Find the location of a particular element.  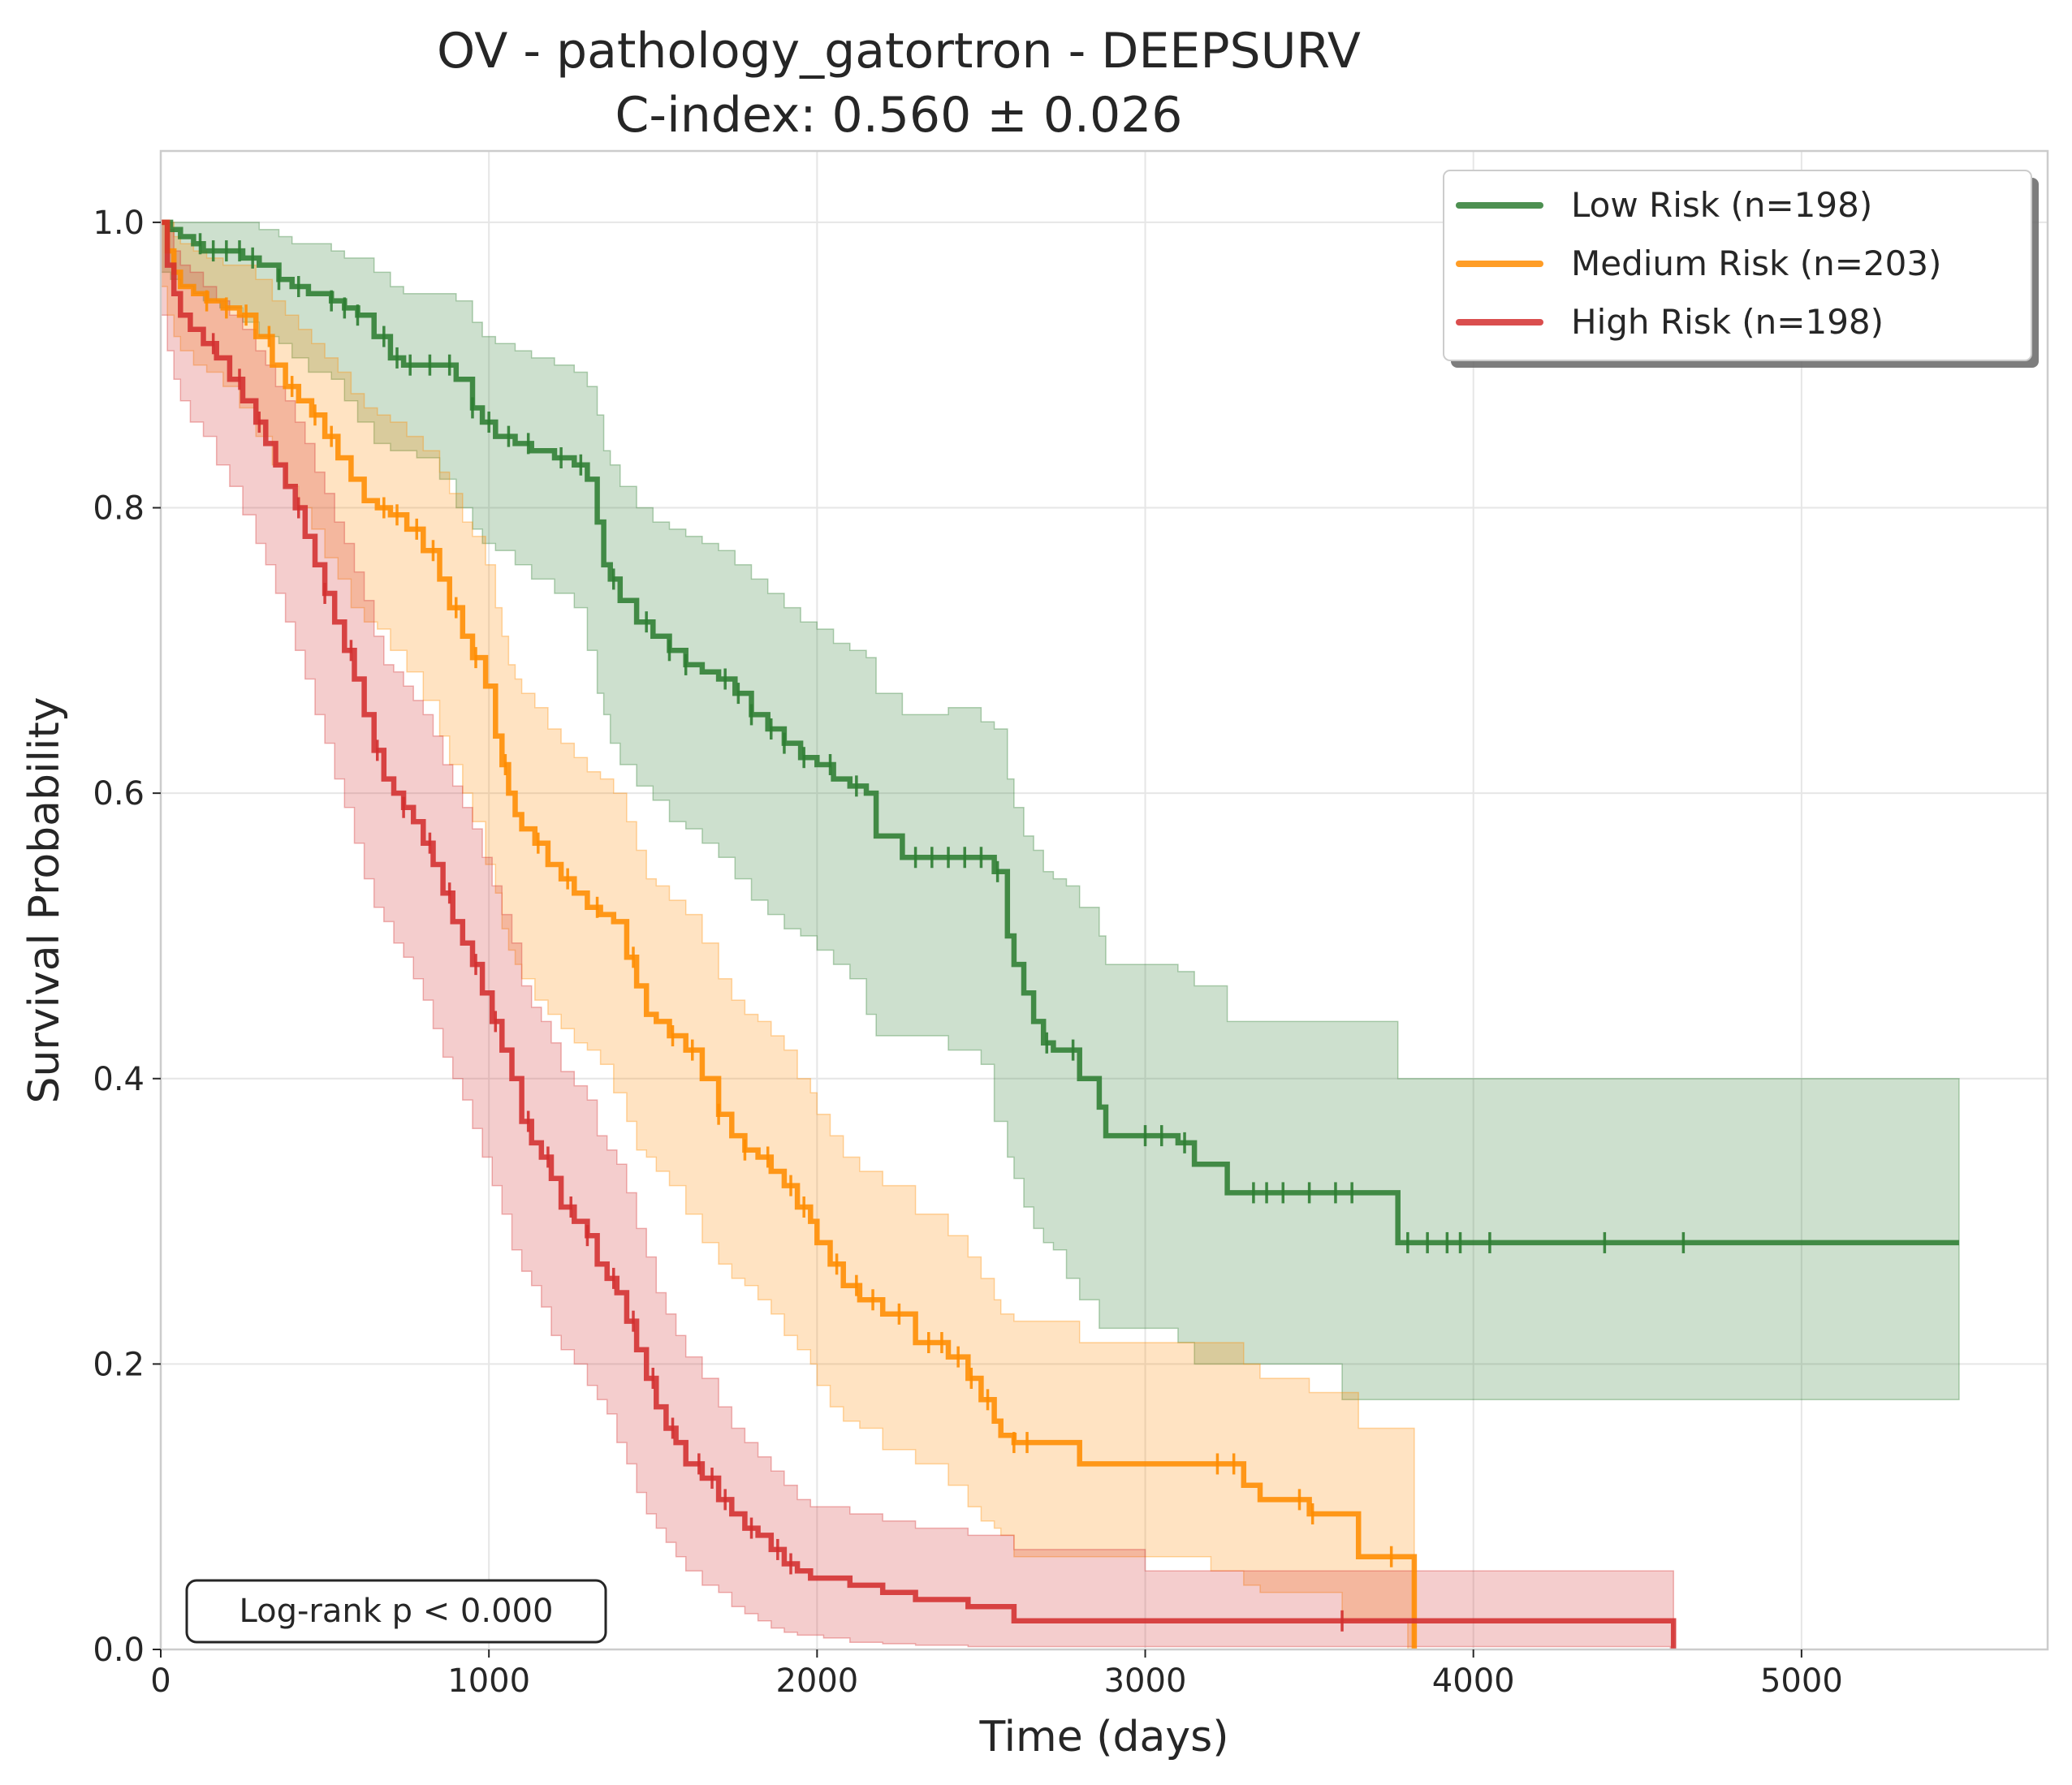

x-axis-label: Time (days) is located at coordinates (1103, 1737).